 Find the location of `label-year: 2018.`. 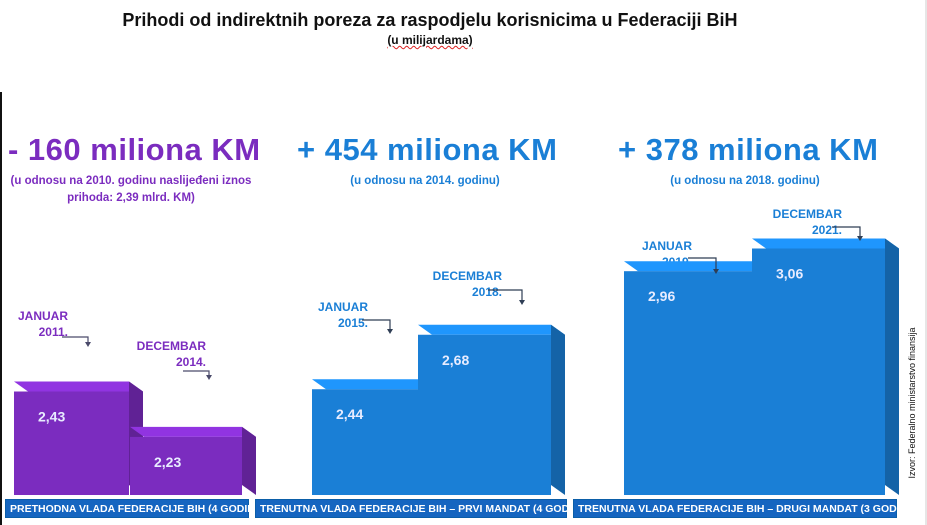

label-year: 2018. is located at coordinates (486, 292).